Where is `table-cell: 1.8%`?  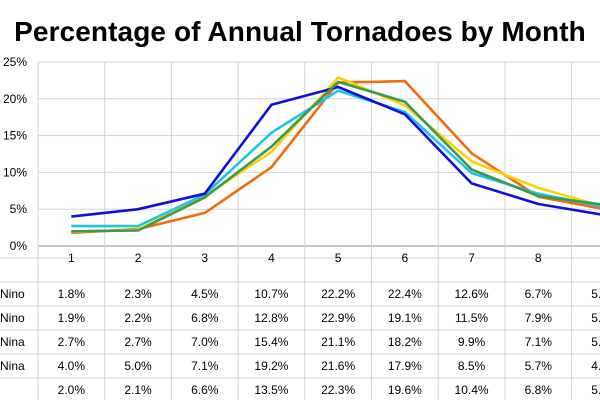
table-cell: 1.8% is located at coordinates (72, 294).